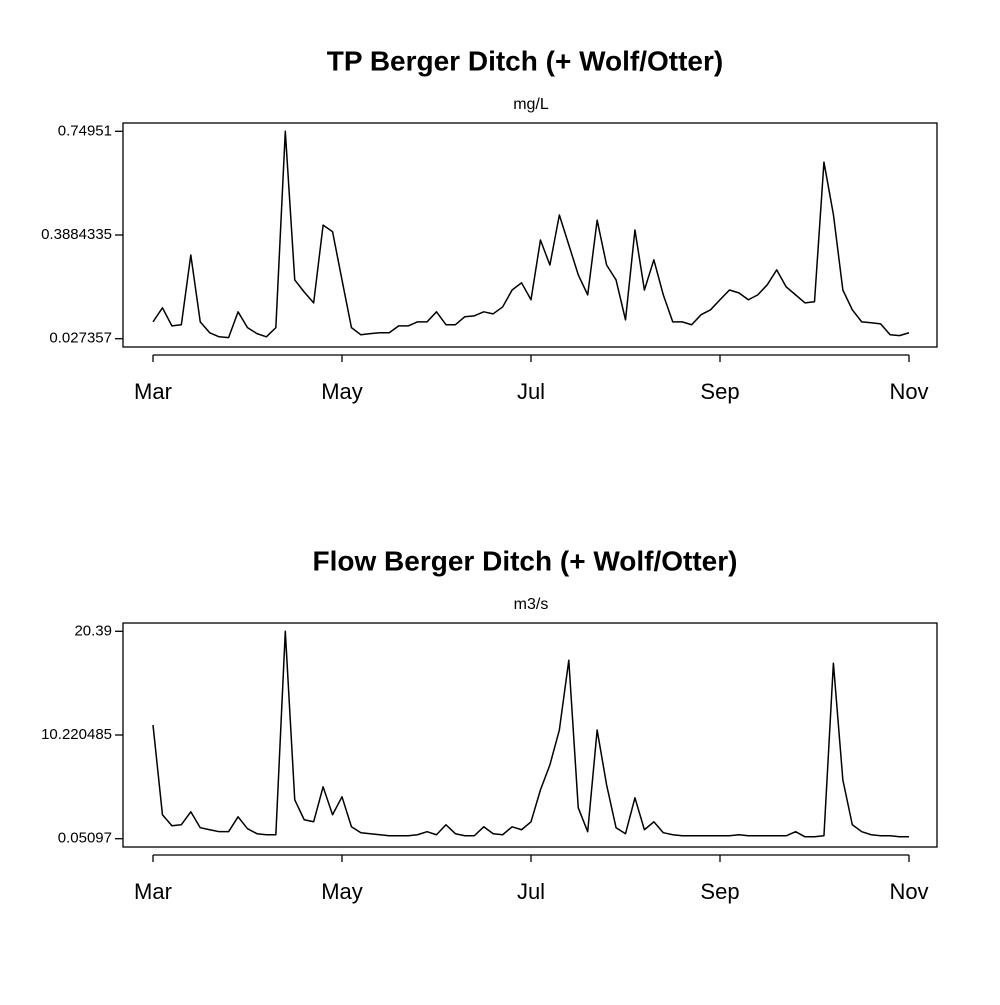 The width and height of the screenshot is (1000, 1005). I want to click on y-tick-label: 0.3884335, so click(76, 234).